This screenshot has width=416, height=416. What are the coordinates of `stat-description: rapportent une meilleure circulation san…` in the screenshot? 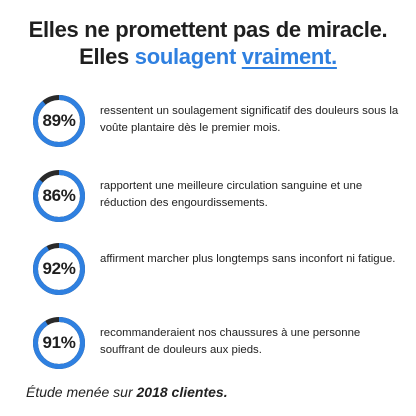 It's located at (231, 194).